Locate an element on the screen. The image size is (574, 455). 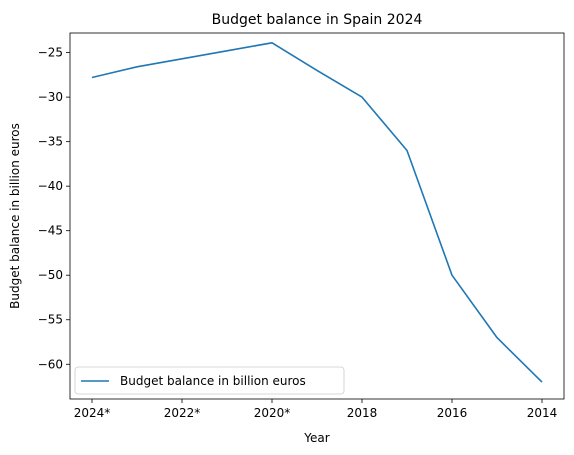
y-tick-label: −60 is located at coordinates (50, 364).